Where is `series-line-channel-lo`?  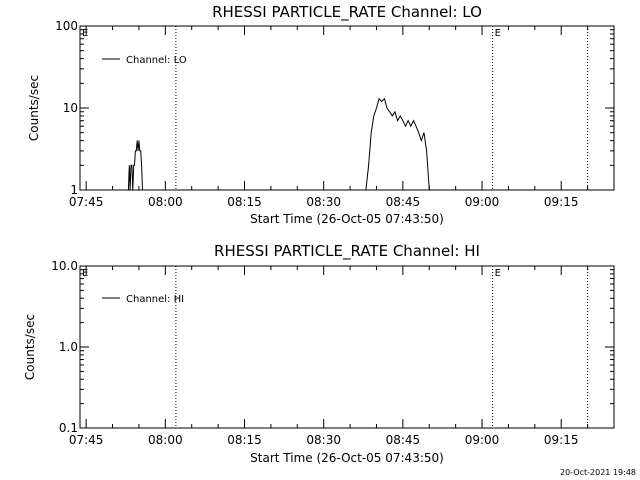
series-line-channel-lo is located at coordinates (278, 144).